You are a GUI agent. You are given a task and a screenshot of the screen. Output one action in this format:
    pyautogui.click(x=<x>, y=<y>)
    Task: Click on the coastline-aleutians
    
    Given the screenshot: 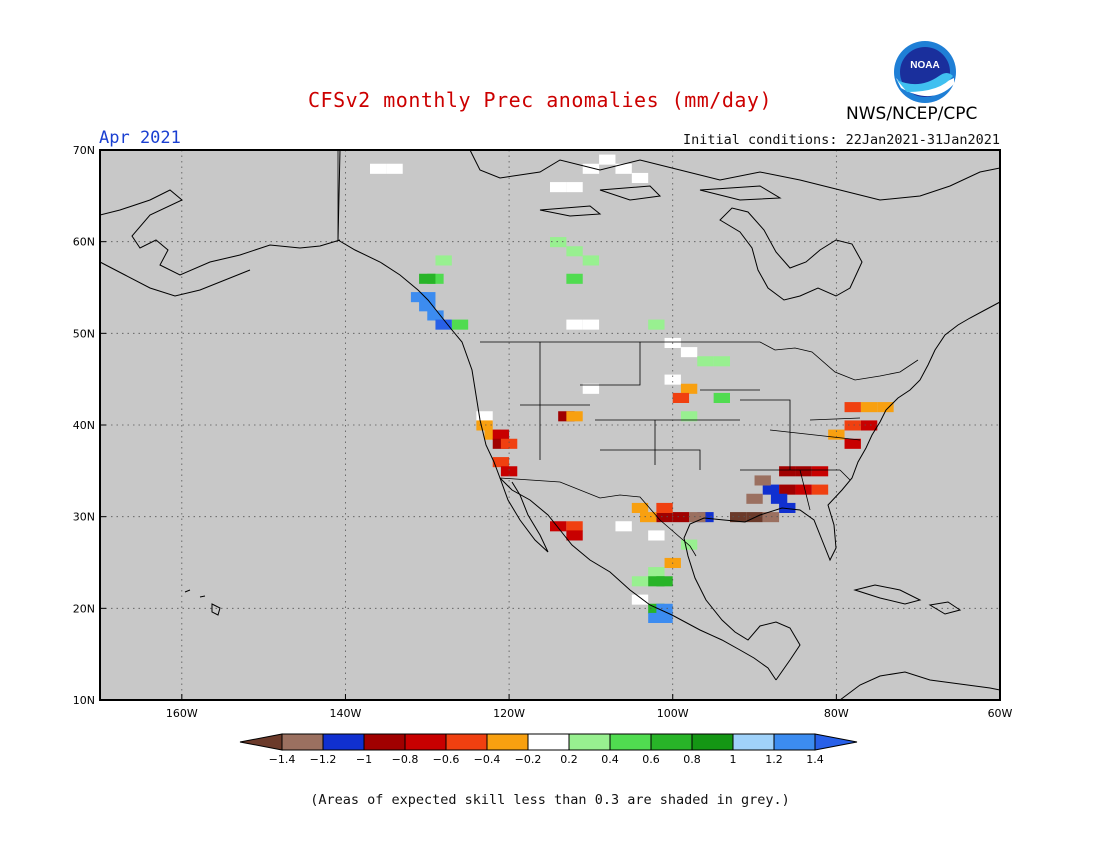 What is the action you would take?
    pyautogui.click(x=175, y=279)
    